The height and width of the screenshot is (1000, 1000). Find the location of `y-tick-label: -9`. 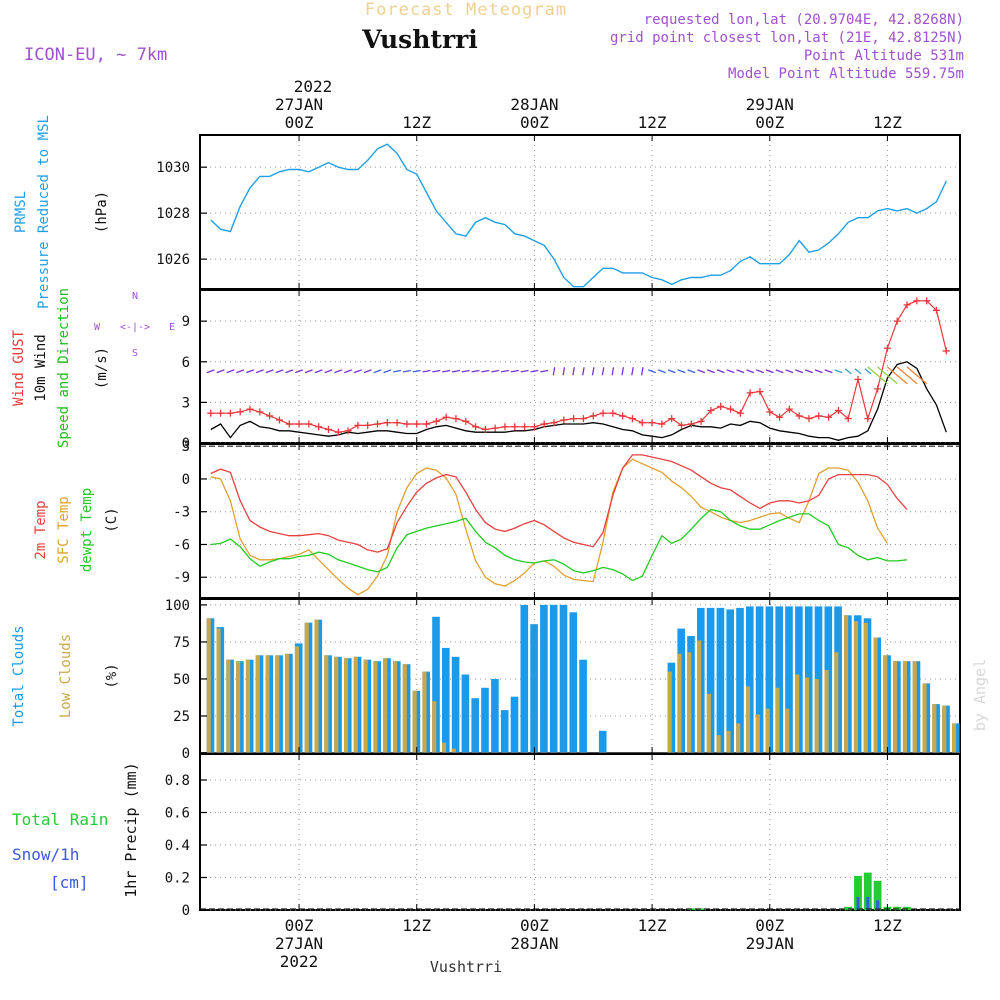

y-tick-label: -9 is located at coordinates (181, 578).